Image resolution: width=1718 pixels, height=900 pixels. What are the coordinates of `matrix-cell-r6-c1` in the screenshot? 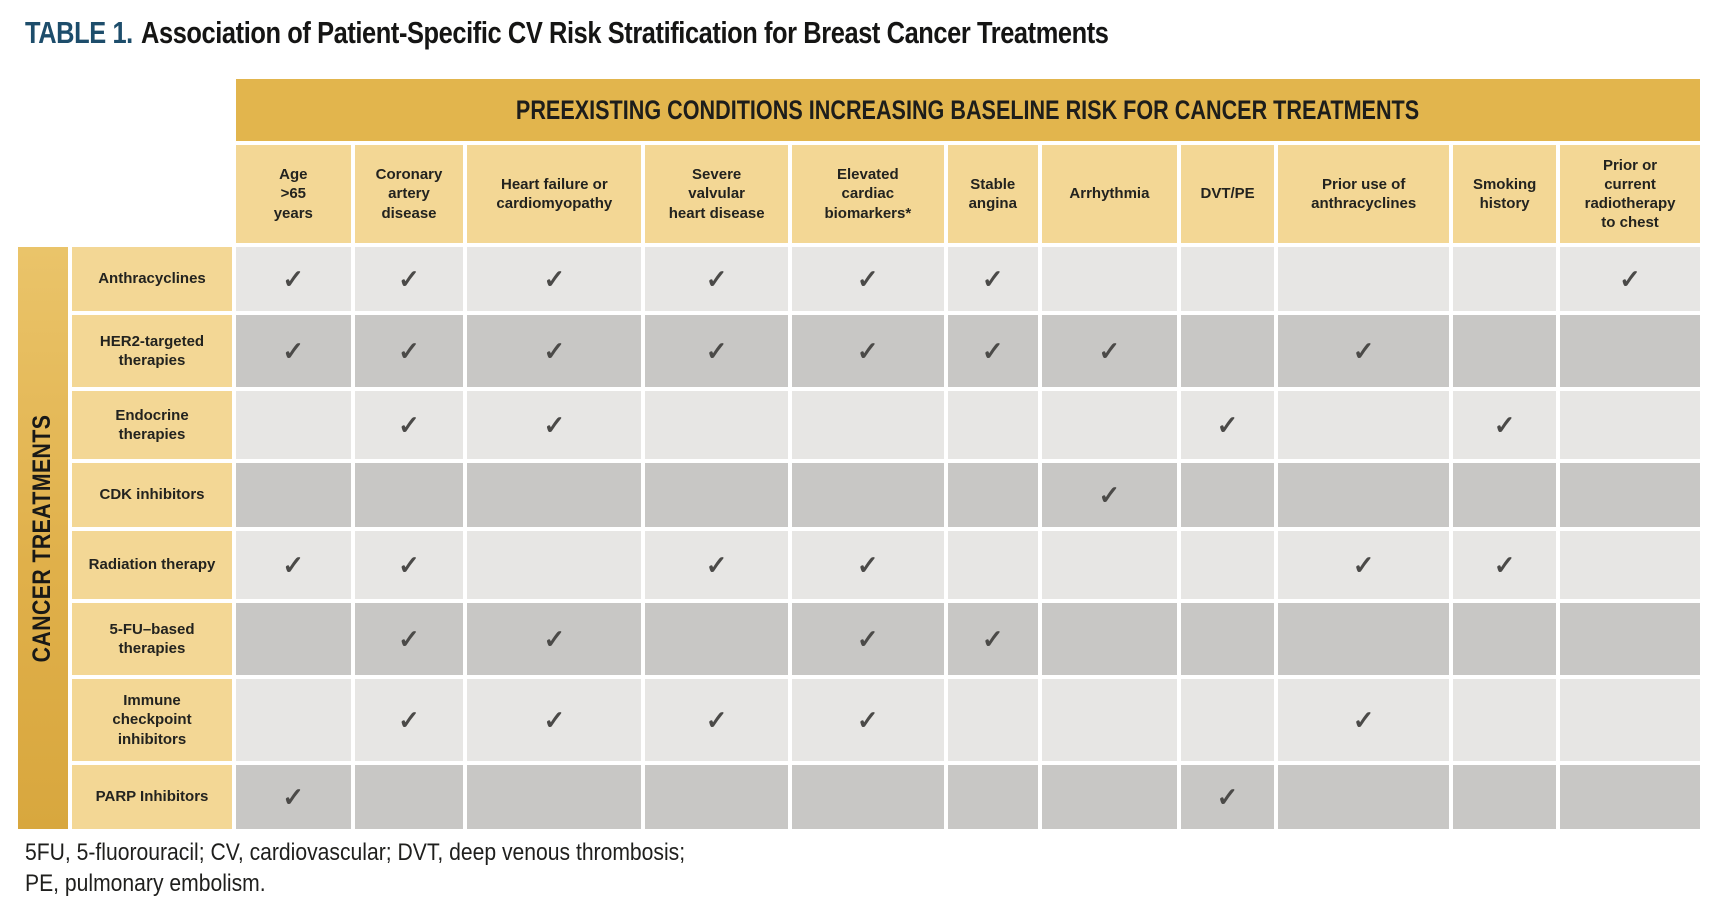 It's located at (293, 639).